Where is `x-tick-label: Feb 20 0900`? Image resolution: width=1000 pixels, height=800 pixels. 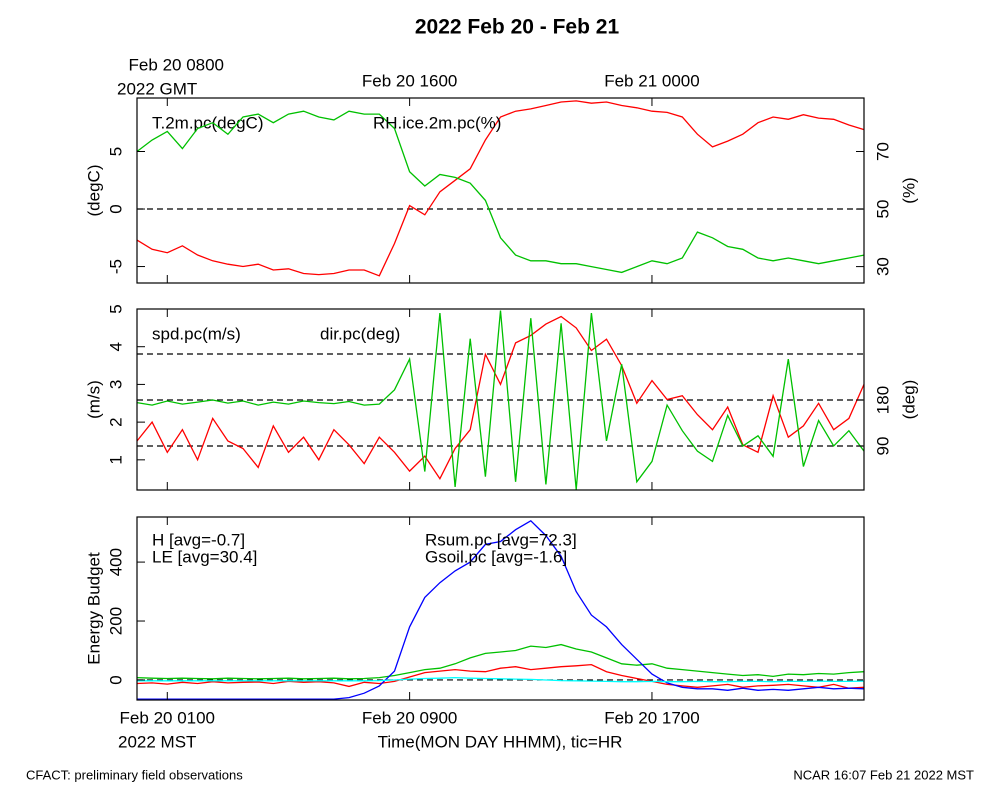
x-tick-label: Feb 20 0900 is located at coordinates (409, 717).